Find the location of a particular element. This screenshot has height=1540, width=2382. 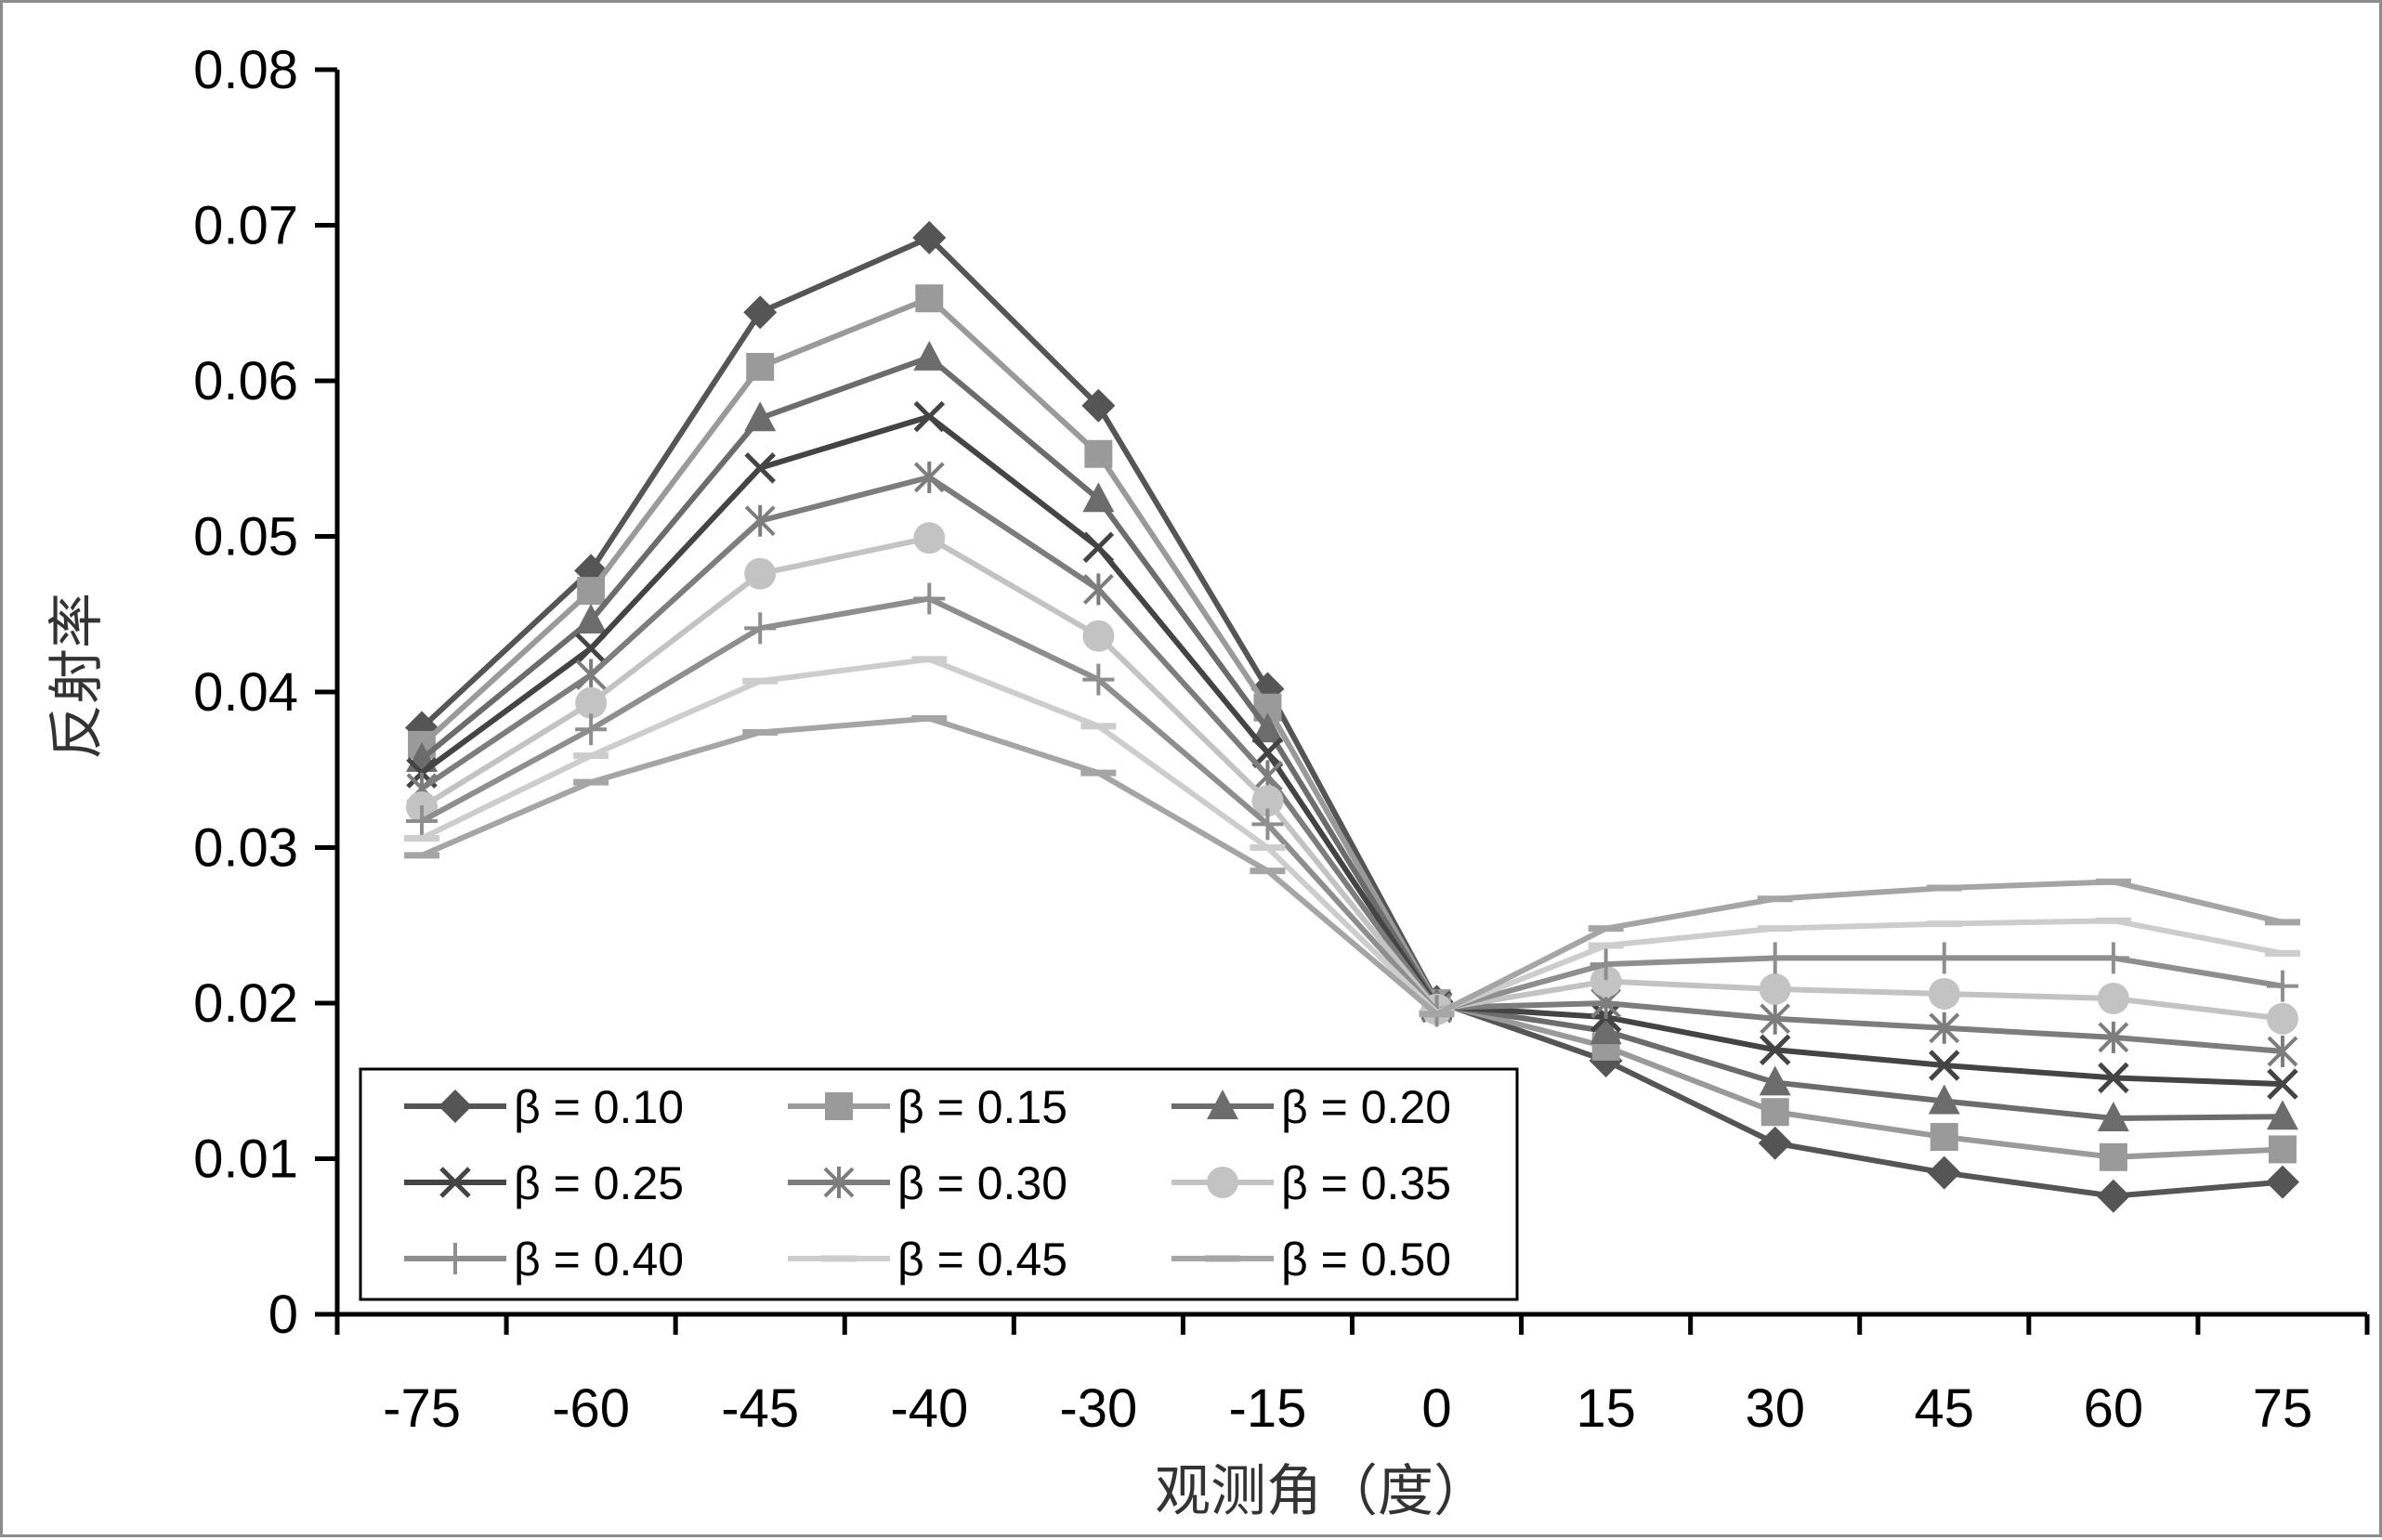

legend-item: β = 0.25 is located at coordinates (544, 1183).